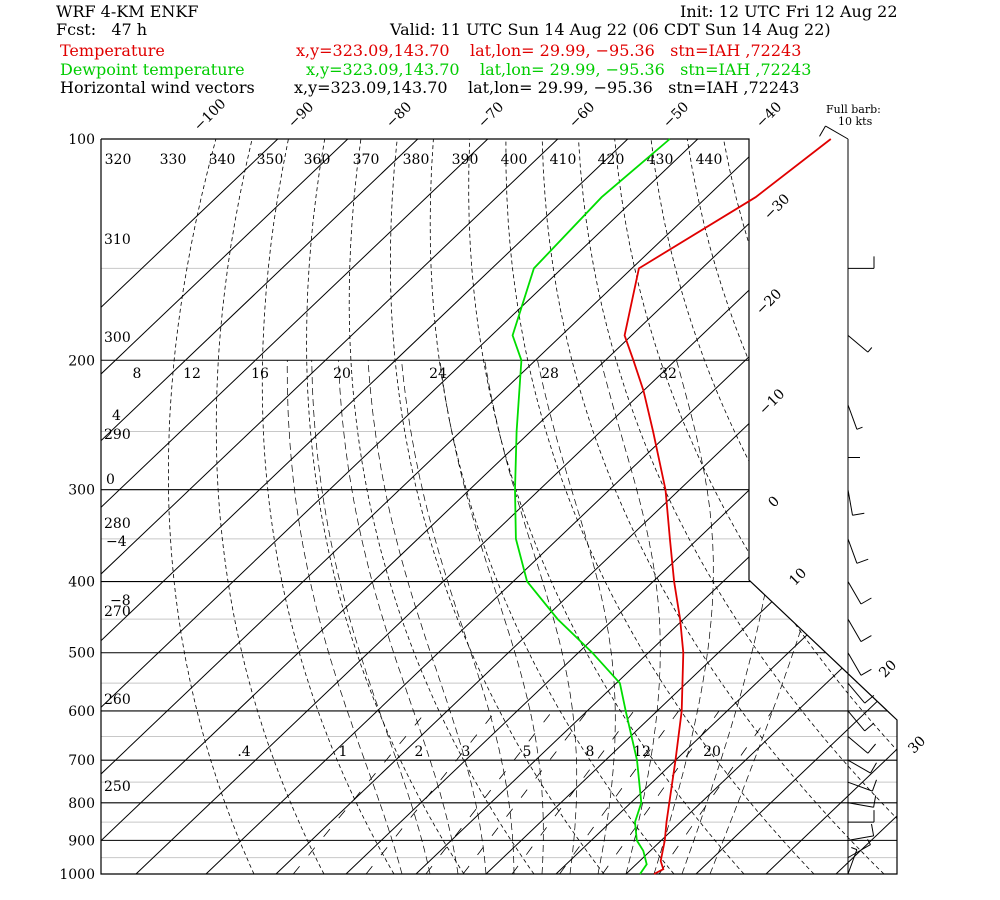  Describe the element at coordinates (611, 160) in the screenshot. I see `theta-top-label: 420` at that location.